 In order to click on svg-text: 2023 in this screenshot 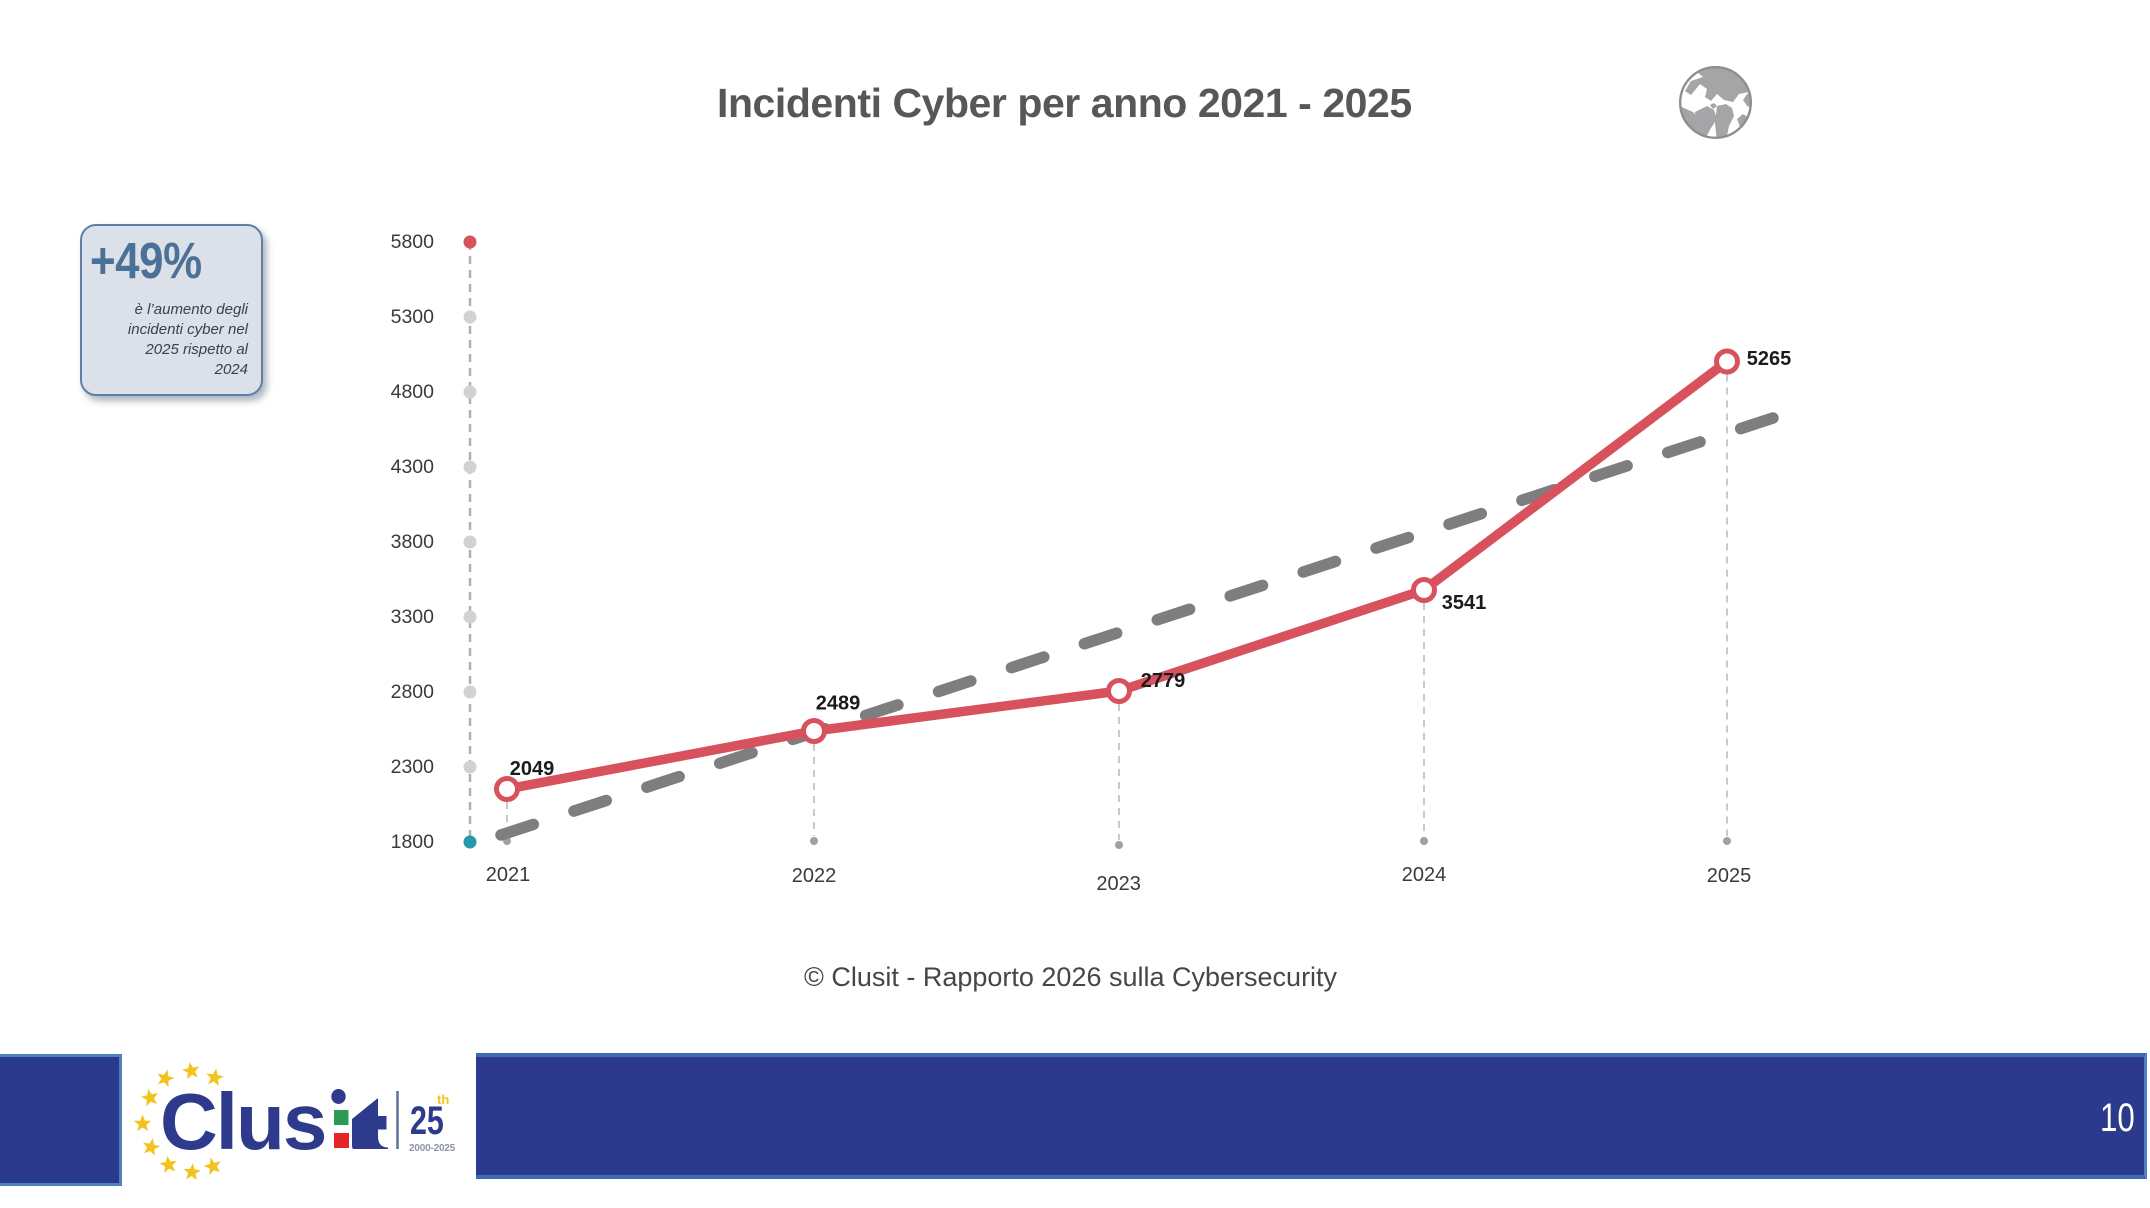, I will do `click(1118, 884)`.